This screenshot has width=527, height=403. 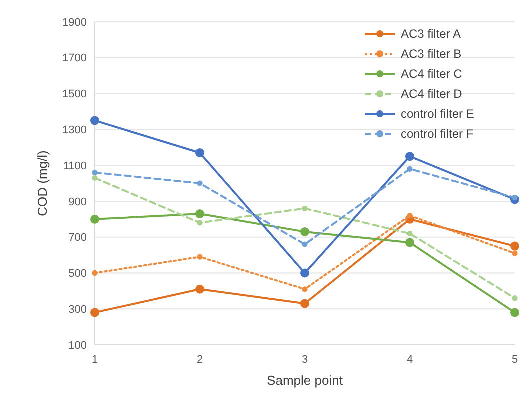 What do you see at coordinates (77, 346) in the screenshot?
I see `y-tick-label: 100` at bounding box center [77, 346].